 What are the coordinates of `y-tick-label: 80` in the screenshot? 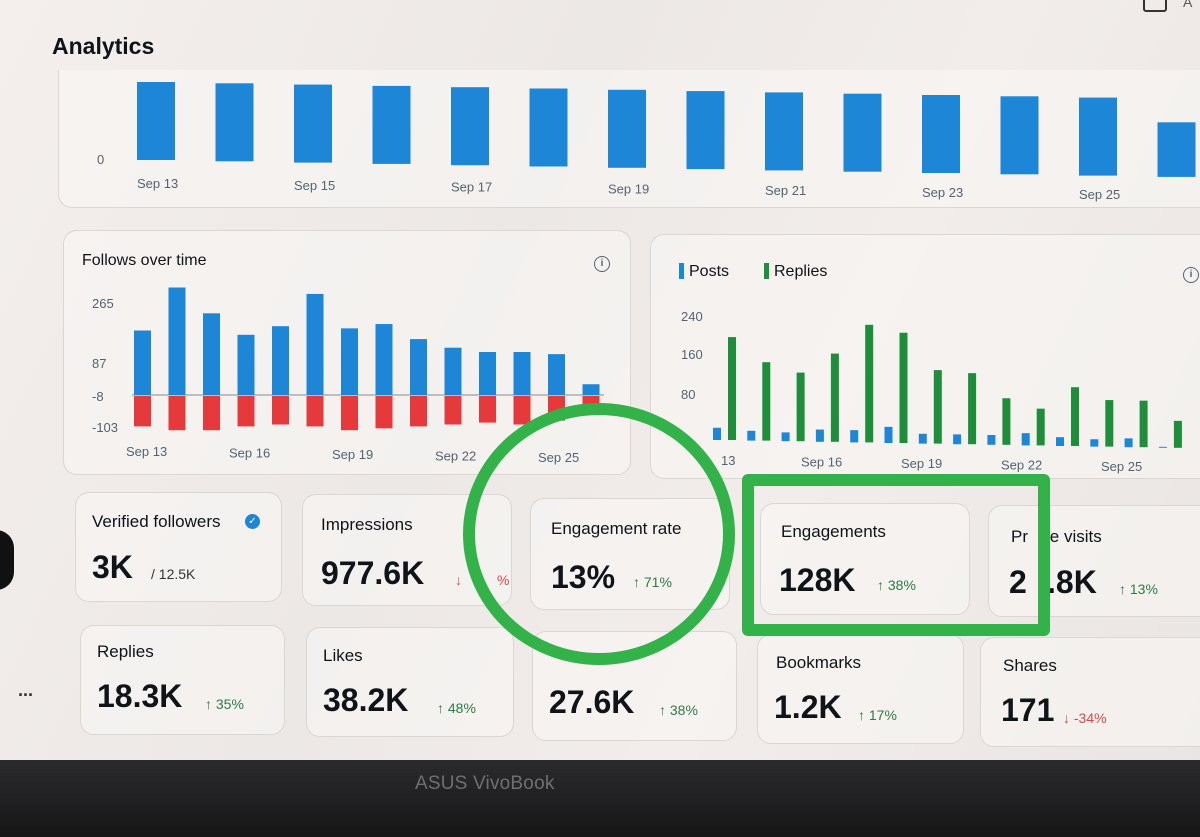 It's located at (688, 394).